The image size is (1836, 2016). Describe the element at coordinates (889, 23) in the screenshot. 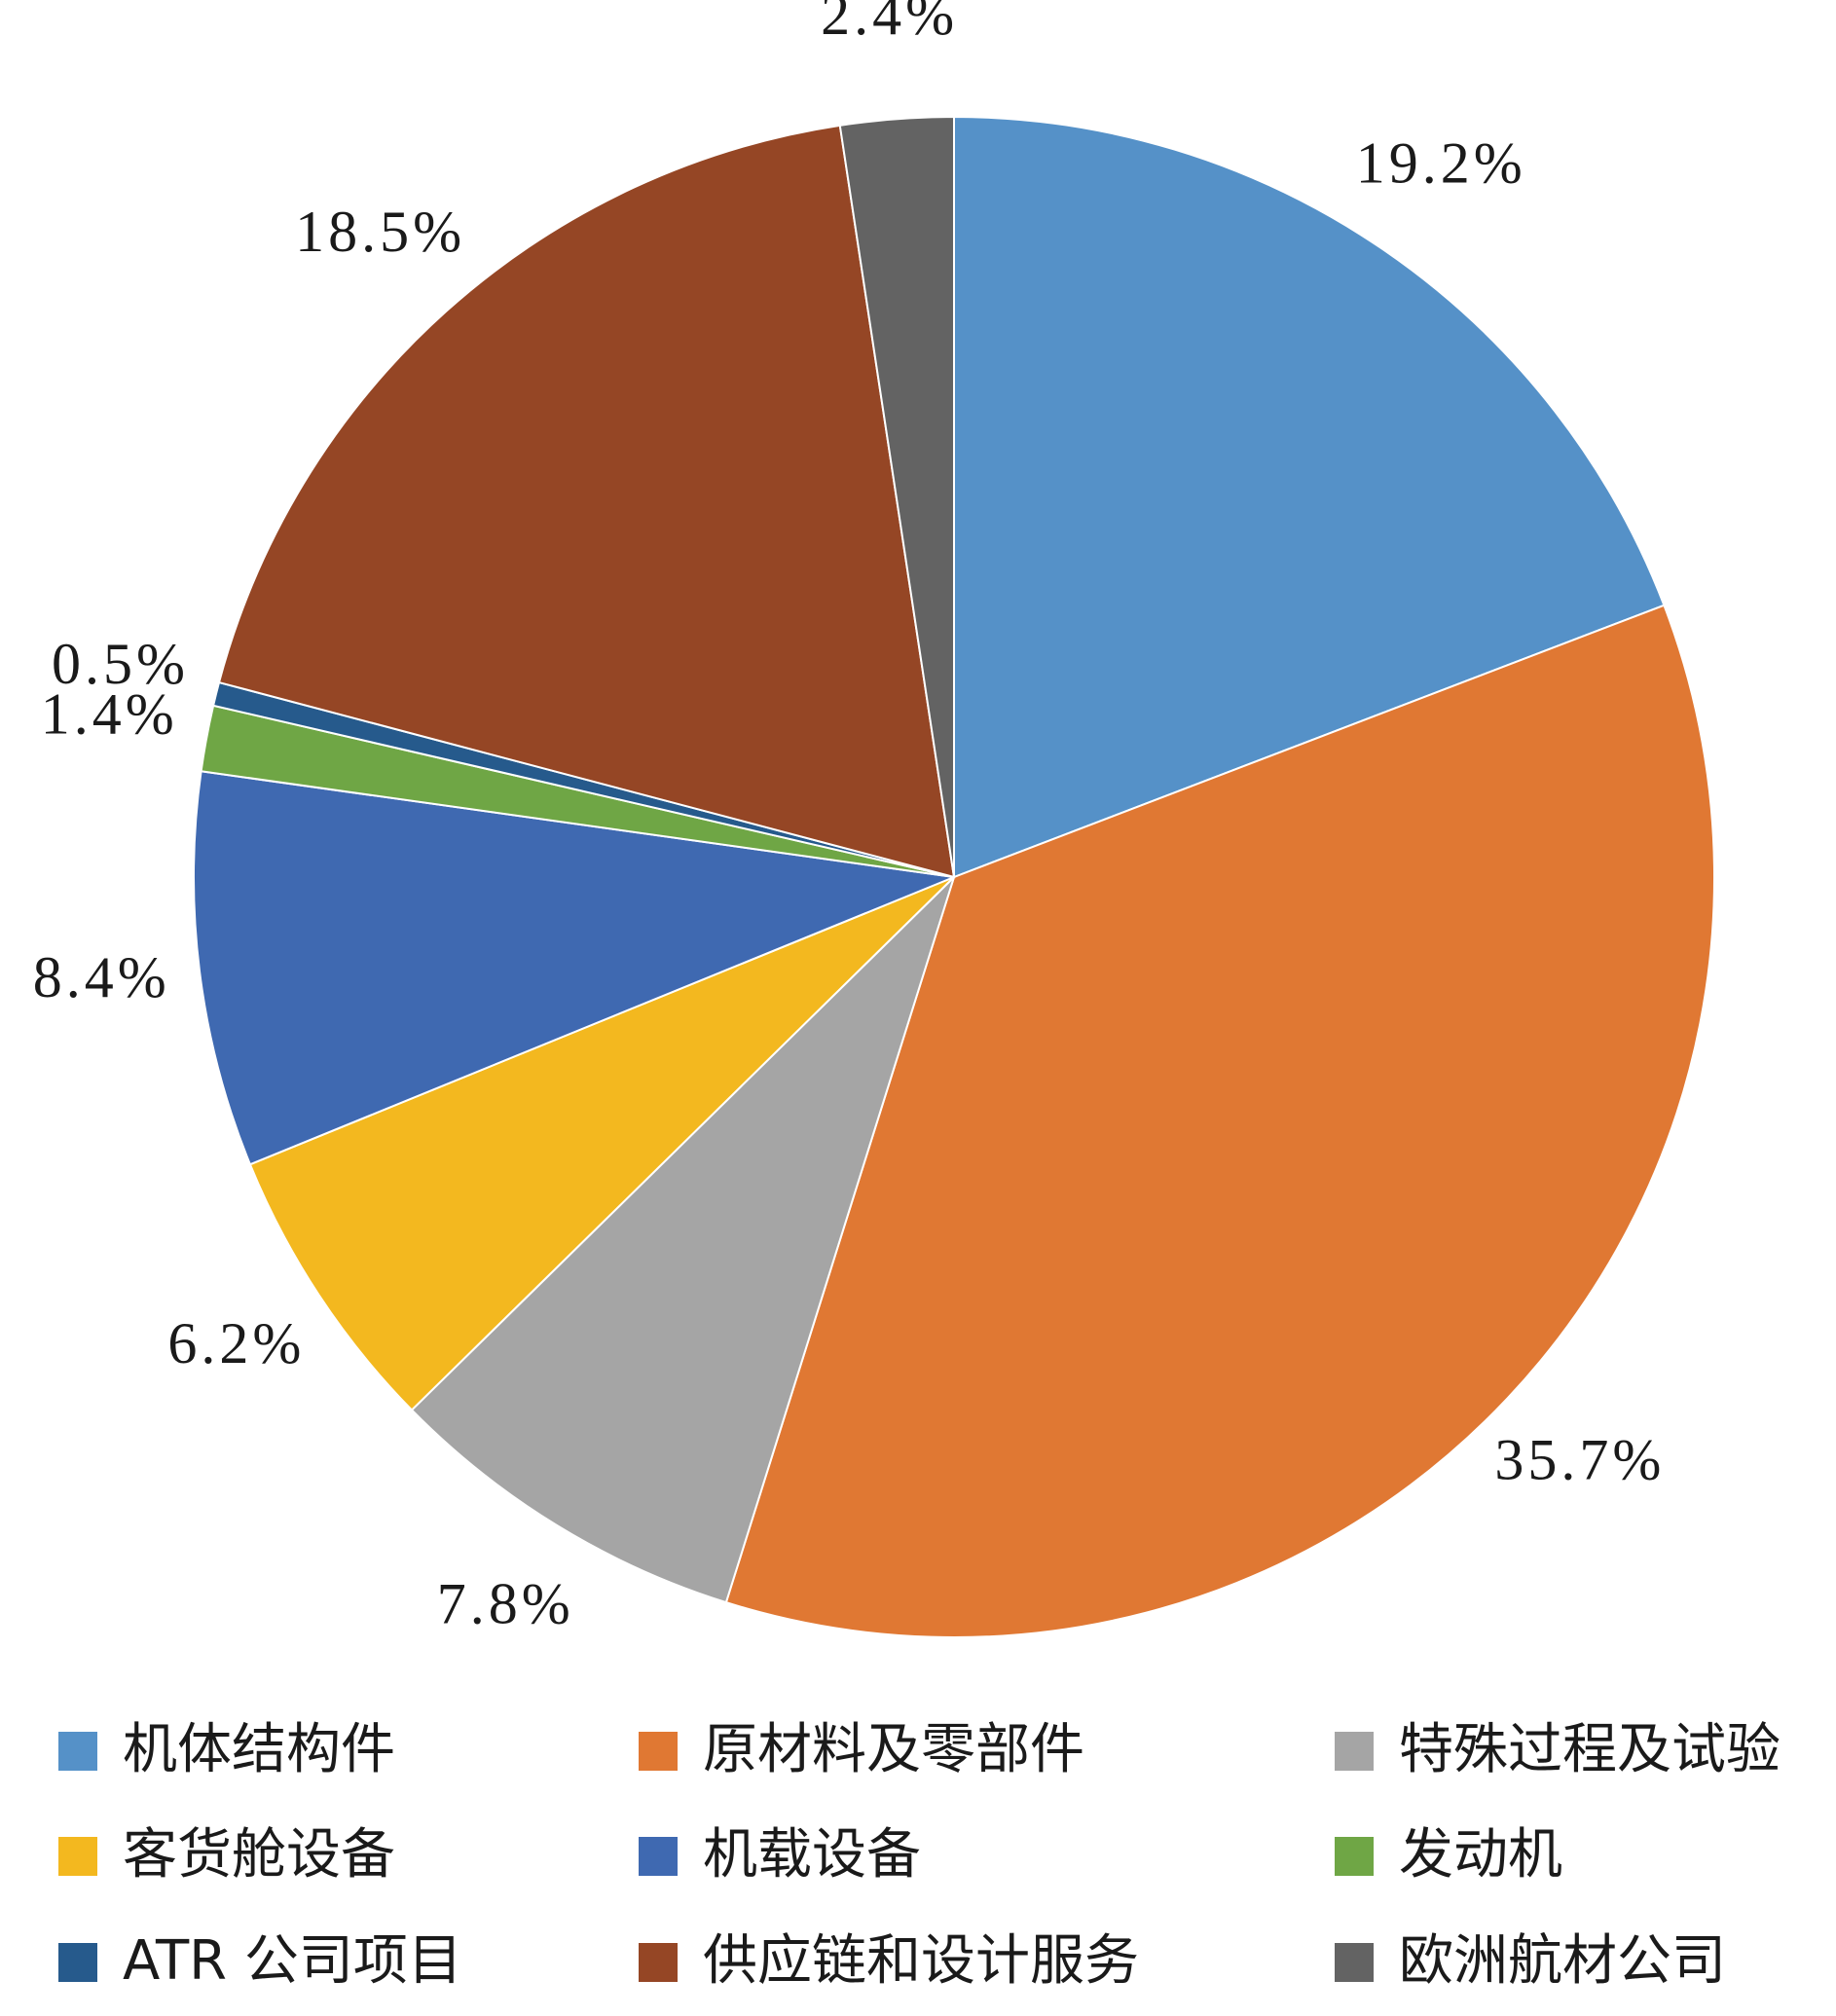

I see `value-label: 2.4%` at that location.